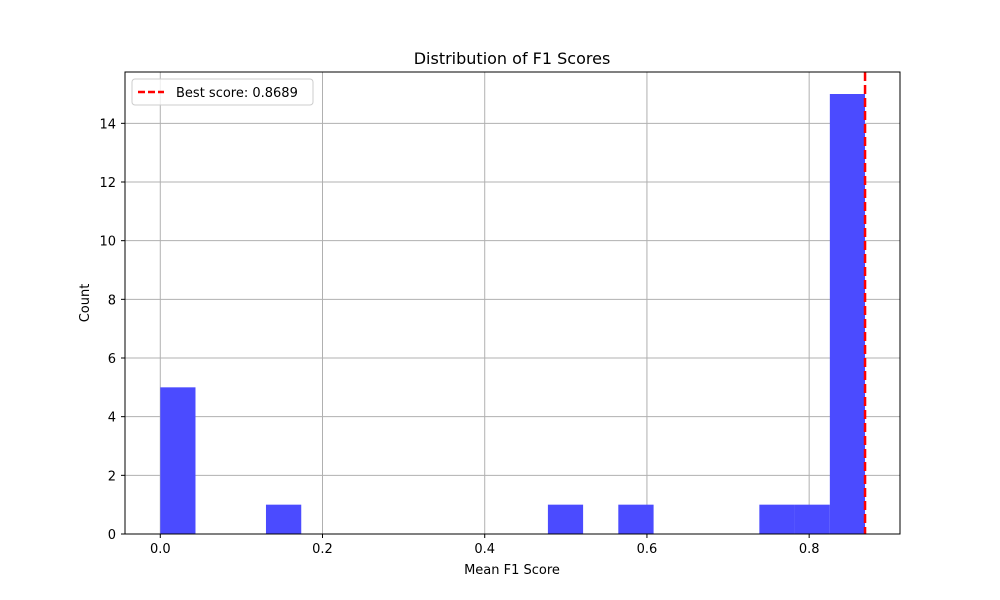 This screenshot has height=600, width=1000. What do you see at coordinates (647, 549) in the screenshot?
I see `x-tick-label: 0.6` at bounding box center [647, 549].